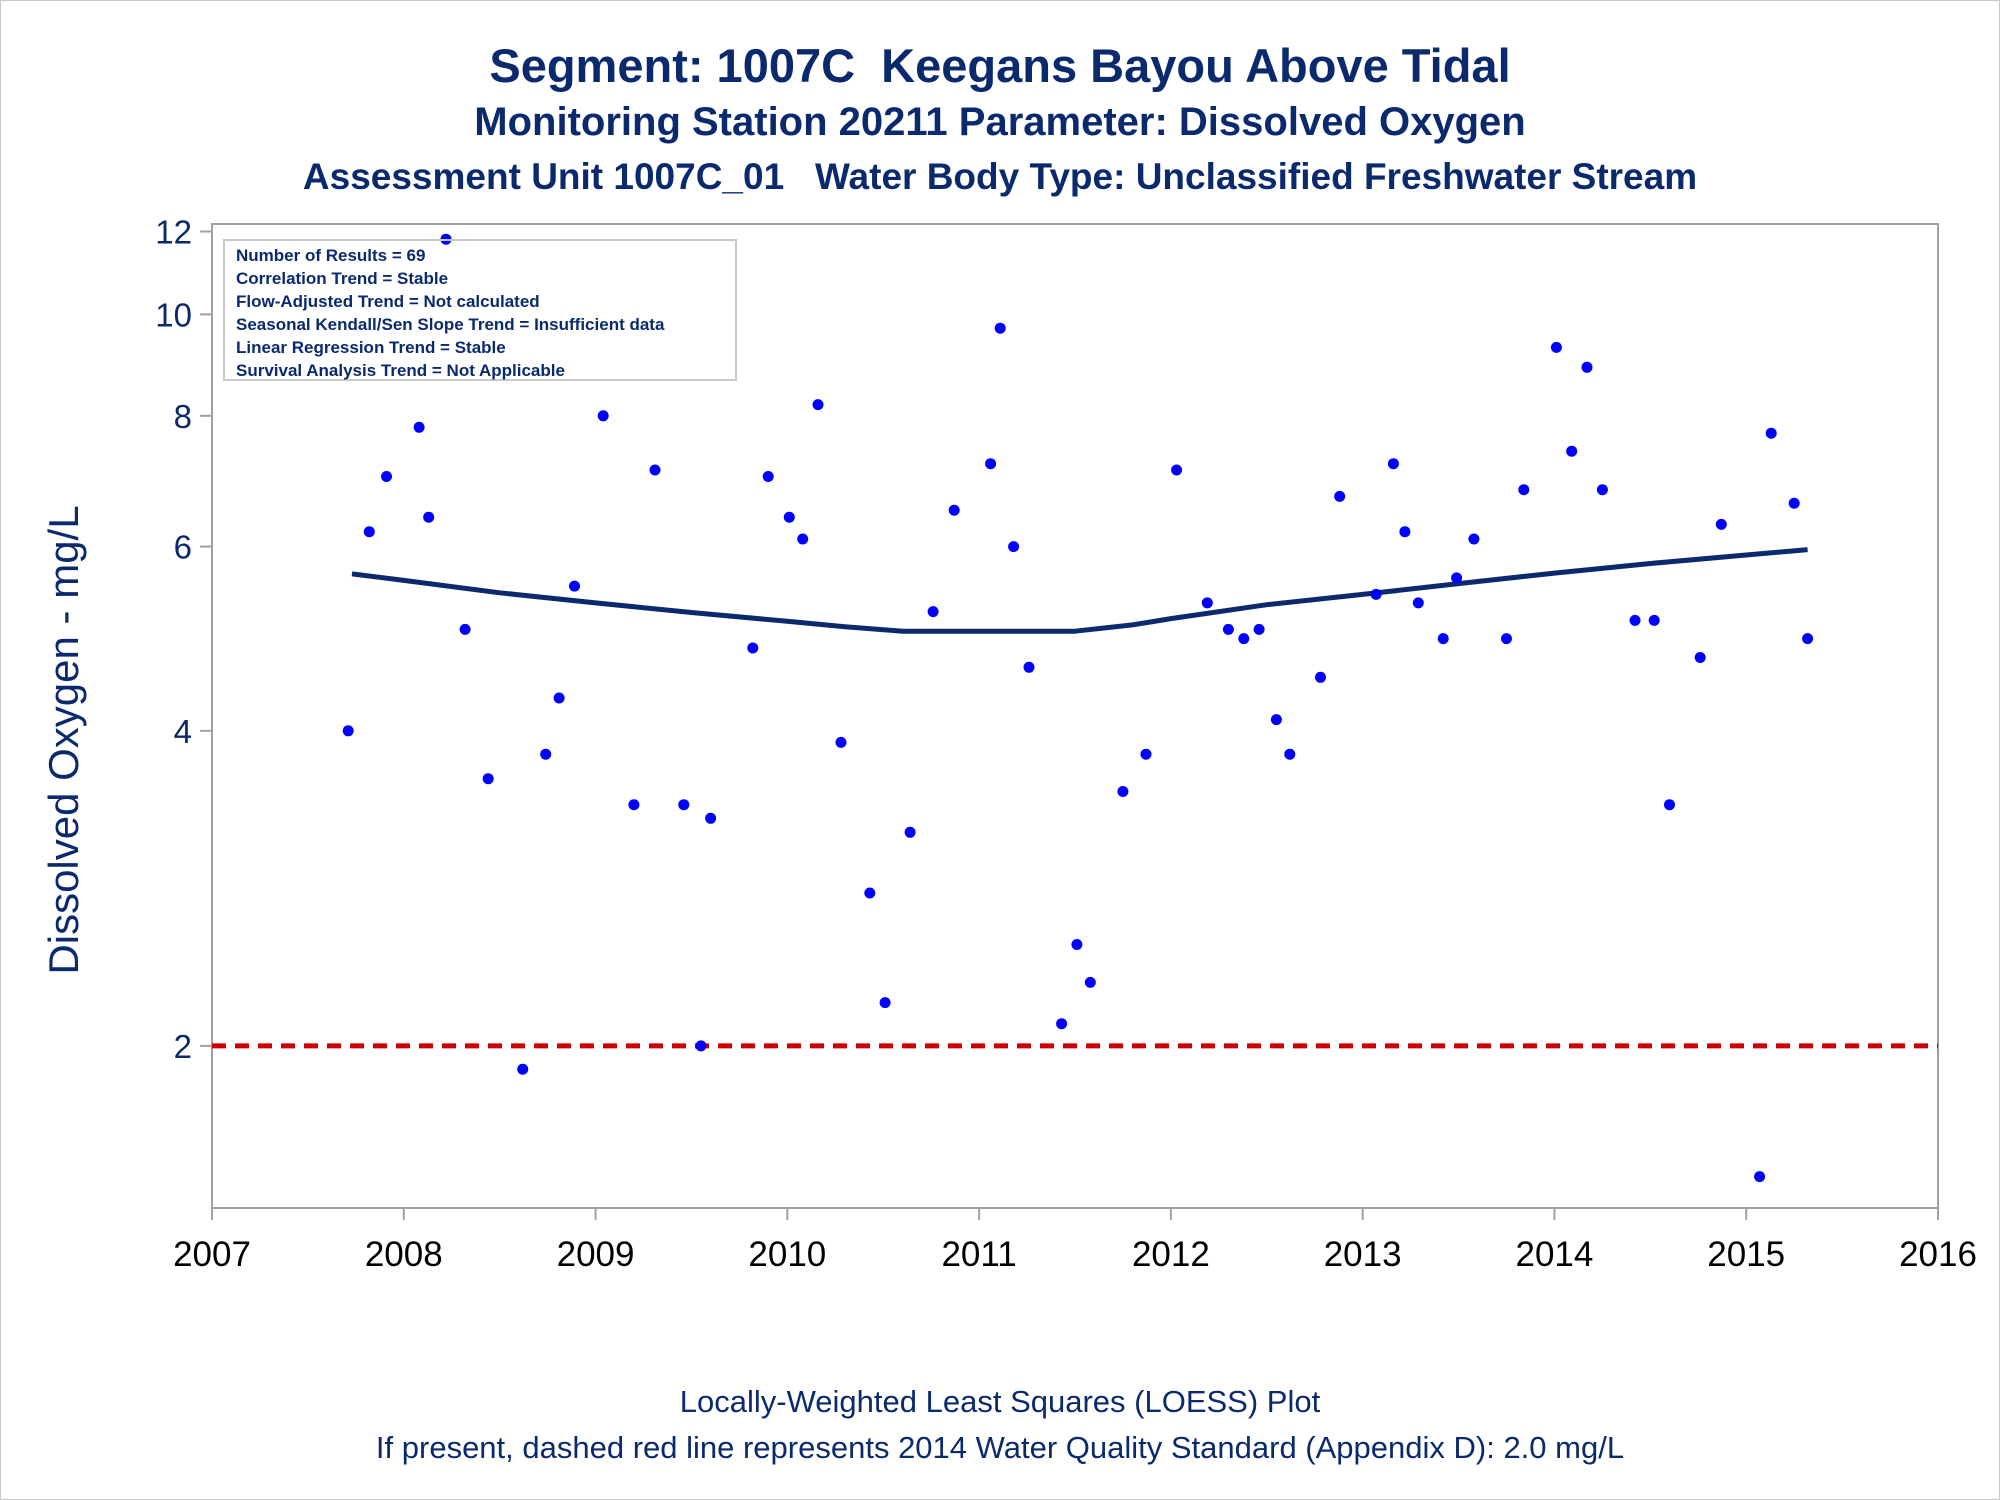 This screenshot has width=2000, height=1500. What do you see at coordinates (183, 547) in the screenshot?
I see `y-tick-label: 6` at bounding box center [183, 547].